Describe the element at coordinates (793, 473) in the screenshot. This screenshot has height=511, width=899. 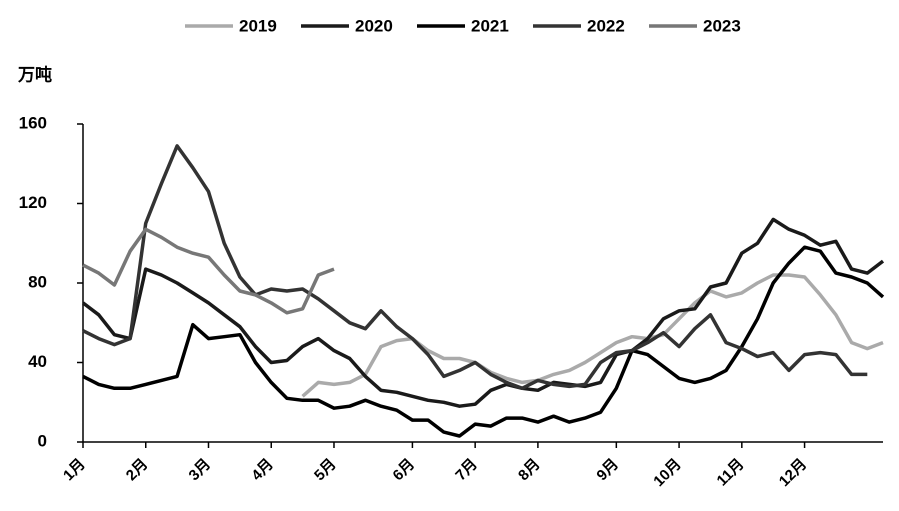
I see `x-tick-label: 12月` at that location.